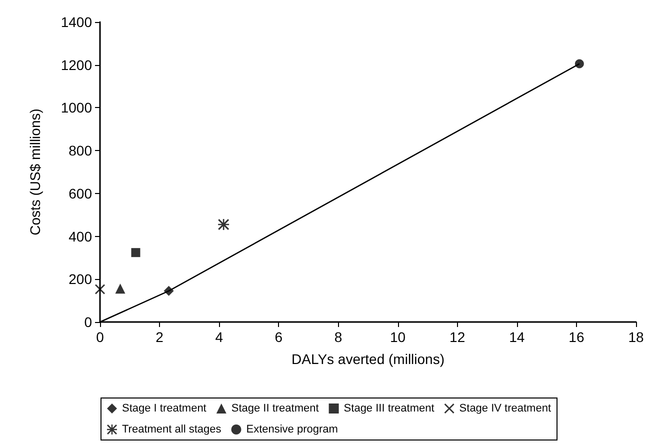 This screenshot has width=658, height=446. I want to click on y-axis-title: Costs (US$ millions), so click(35, 172).